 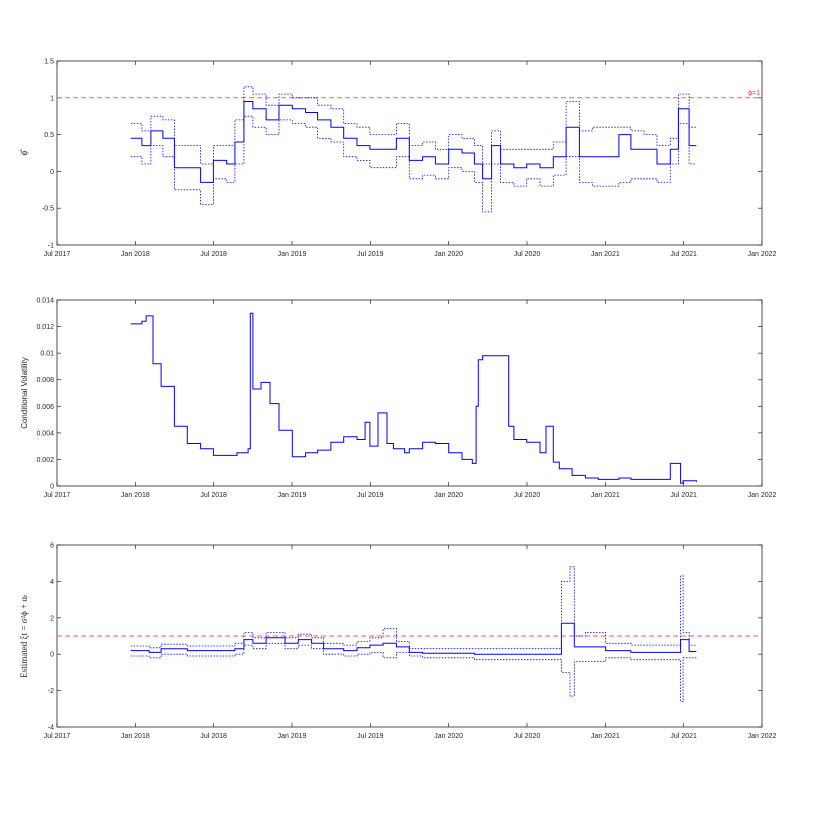 I want to click on y-axis-label: Estimated ξt = σ²ϕ + αₜ, so click(x=24, y=636).